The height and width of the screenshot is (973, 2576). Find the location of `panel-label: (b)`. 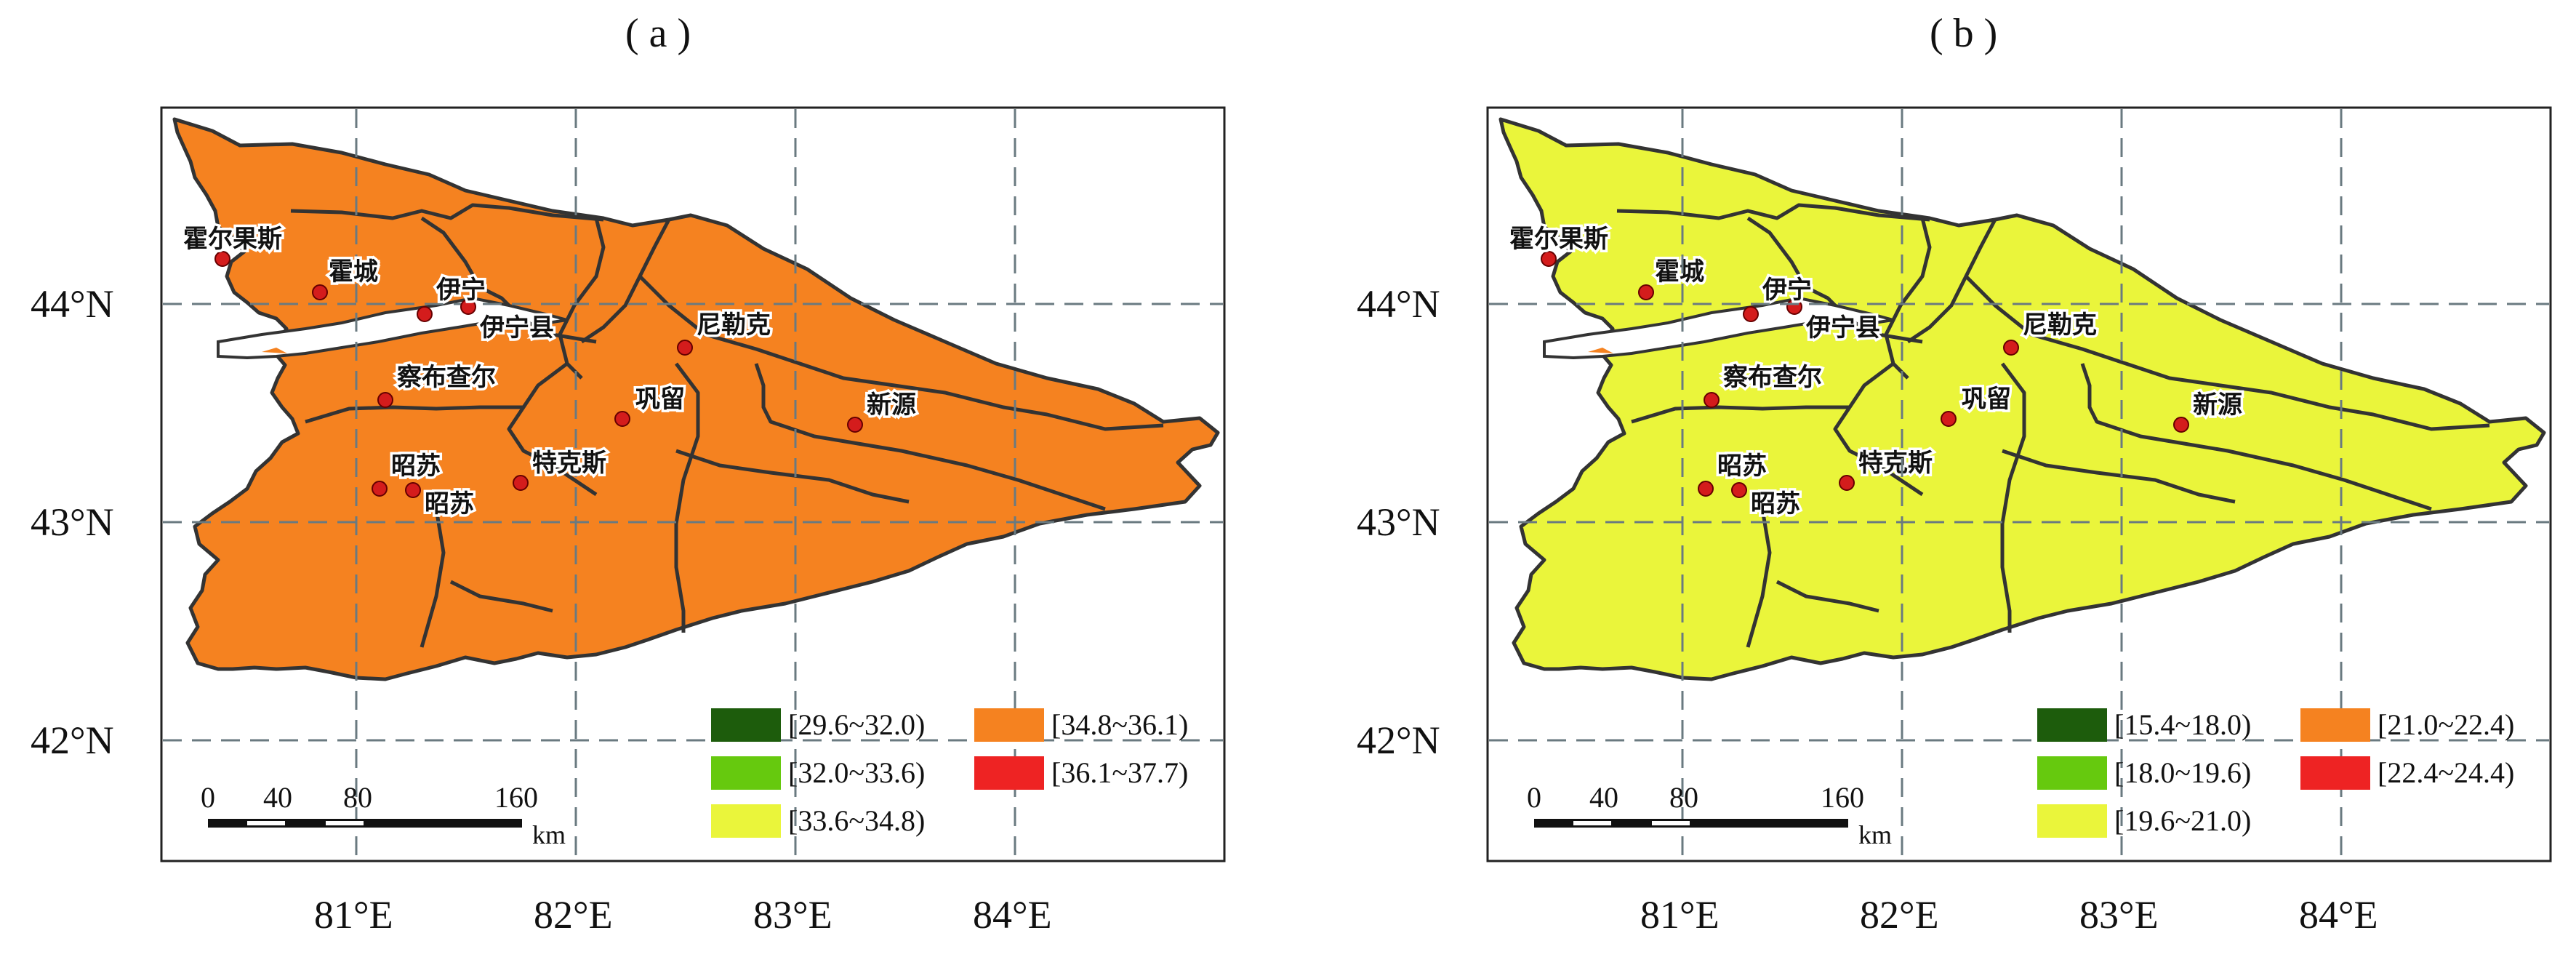

panel-label: (b) is located at coordinates (1969, 33).